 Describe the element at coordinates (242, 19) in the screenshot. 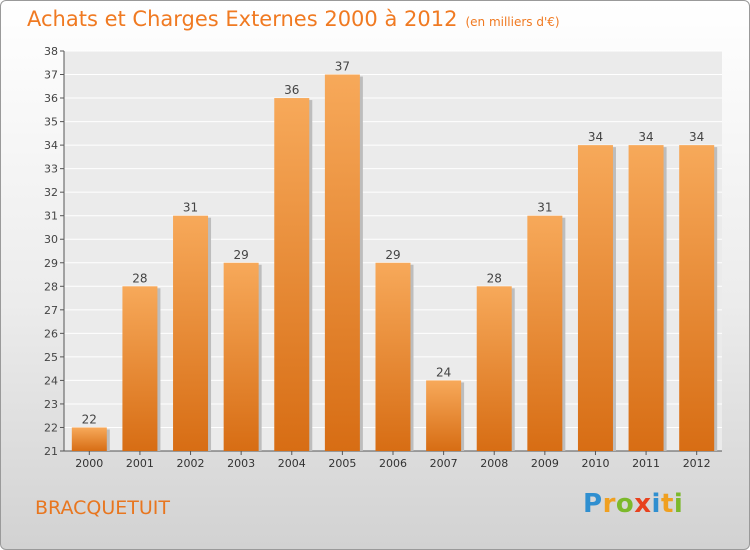

I see `chart-title: Achats et Charges Externes 2000 à 2012` at that location.